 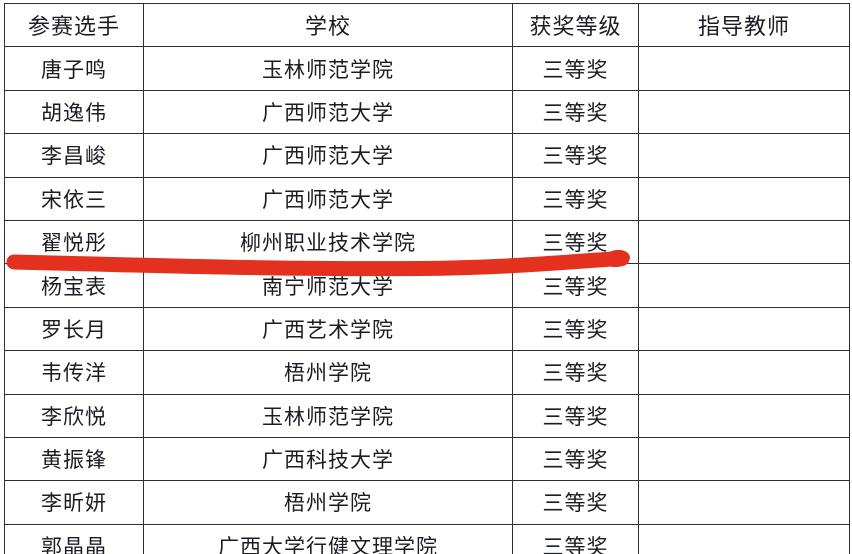 I want to click on table-row: 李昌峻 广西师范大学 三等奖, so click(x=427, y=155).